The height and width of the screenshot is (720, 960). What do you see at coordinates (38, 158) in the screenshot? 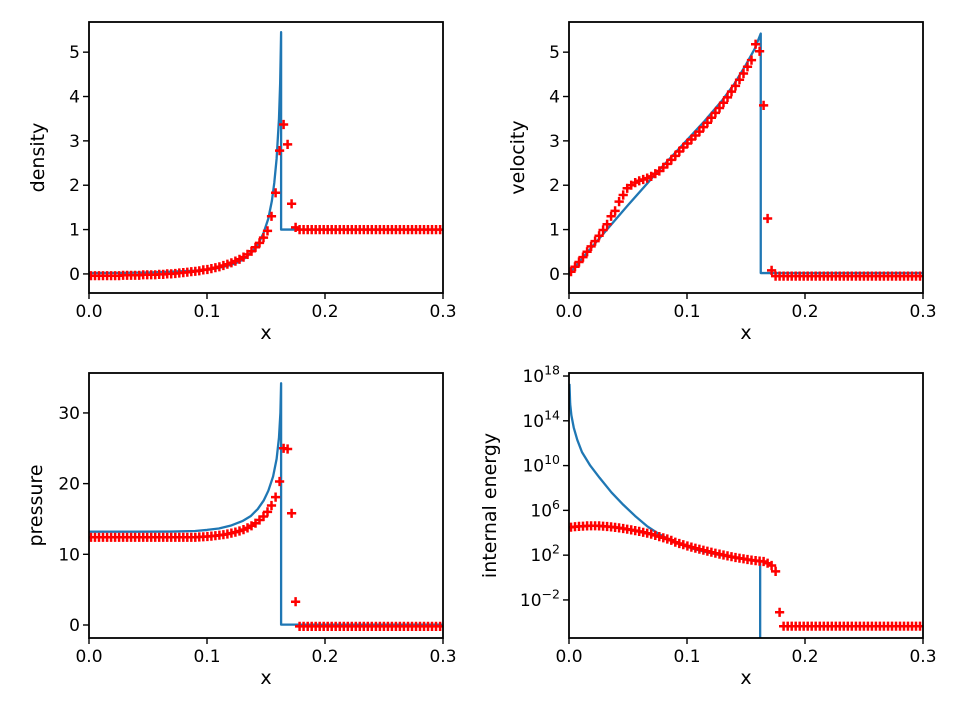
I see `y-axis-label: density` at bounding box center [38, 158].